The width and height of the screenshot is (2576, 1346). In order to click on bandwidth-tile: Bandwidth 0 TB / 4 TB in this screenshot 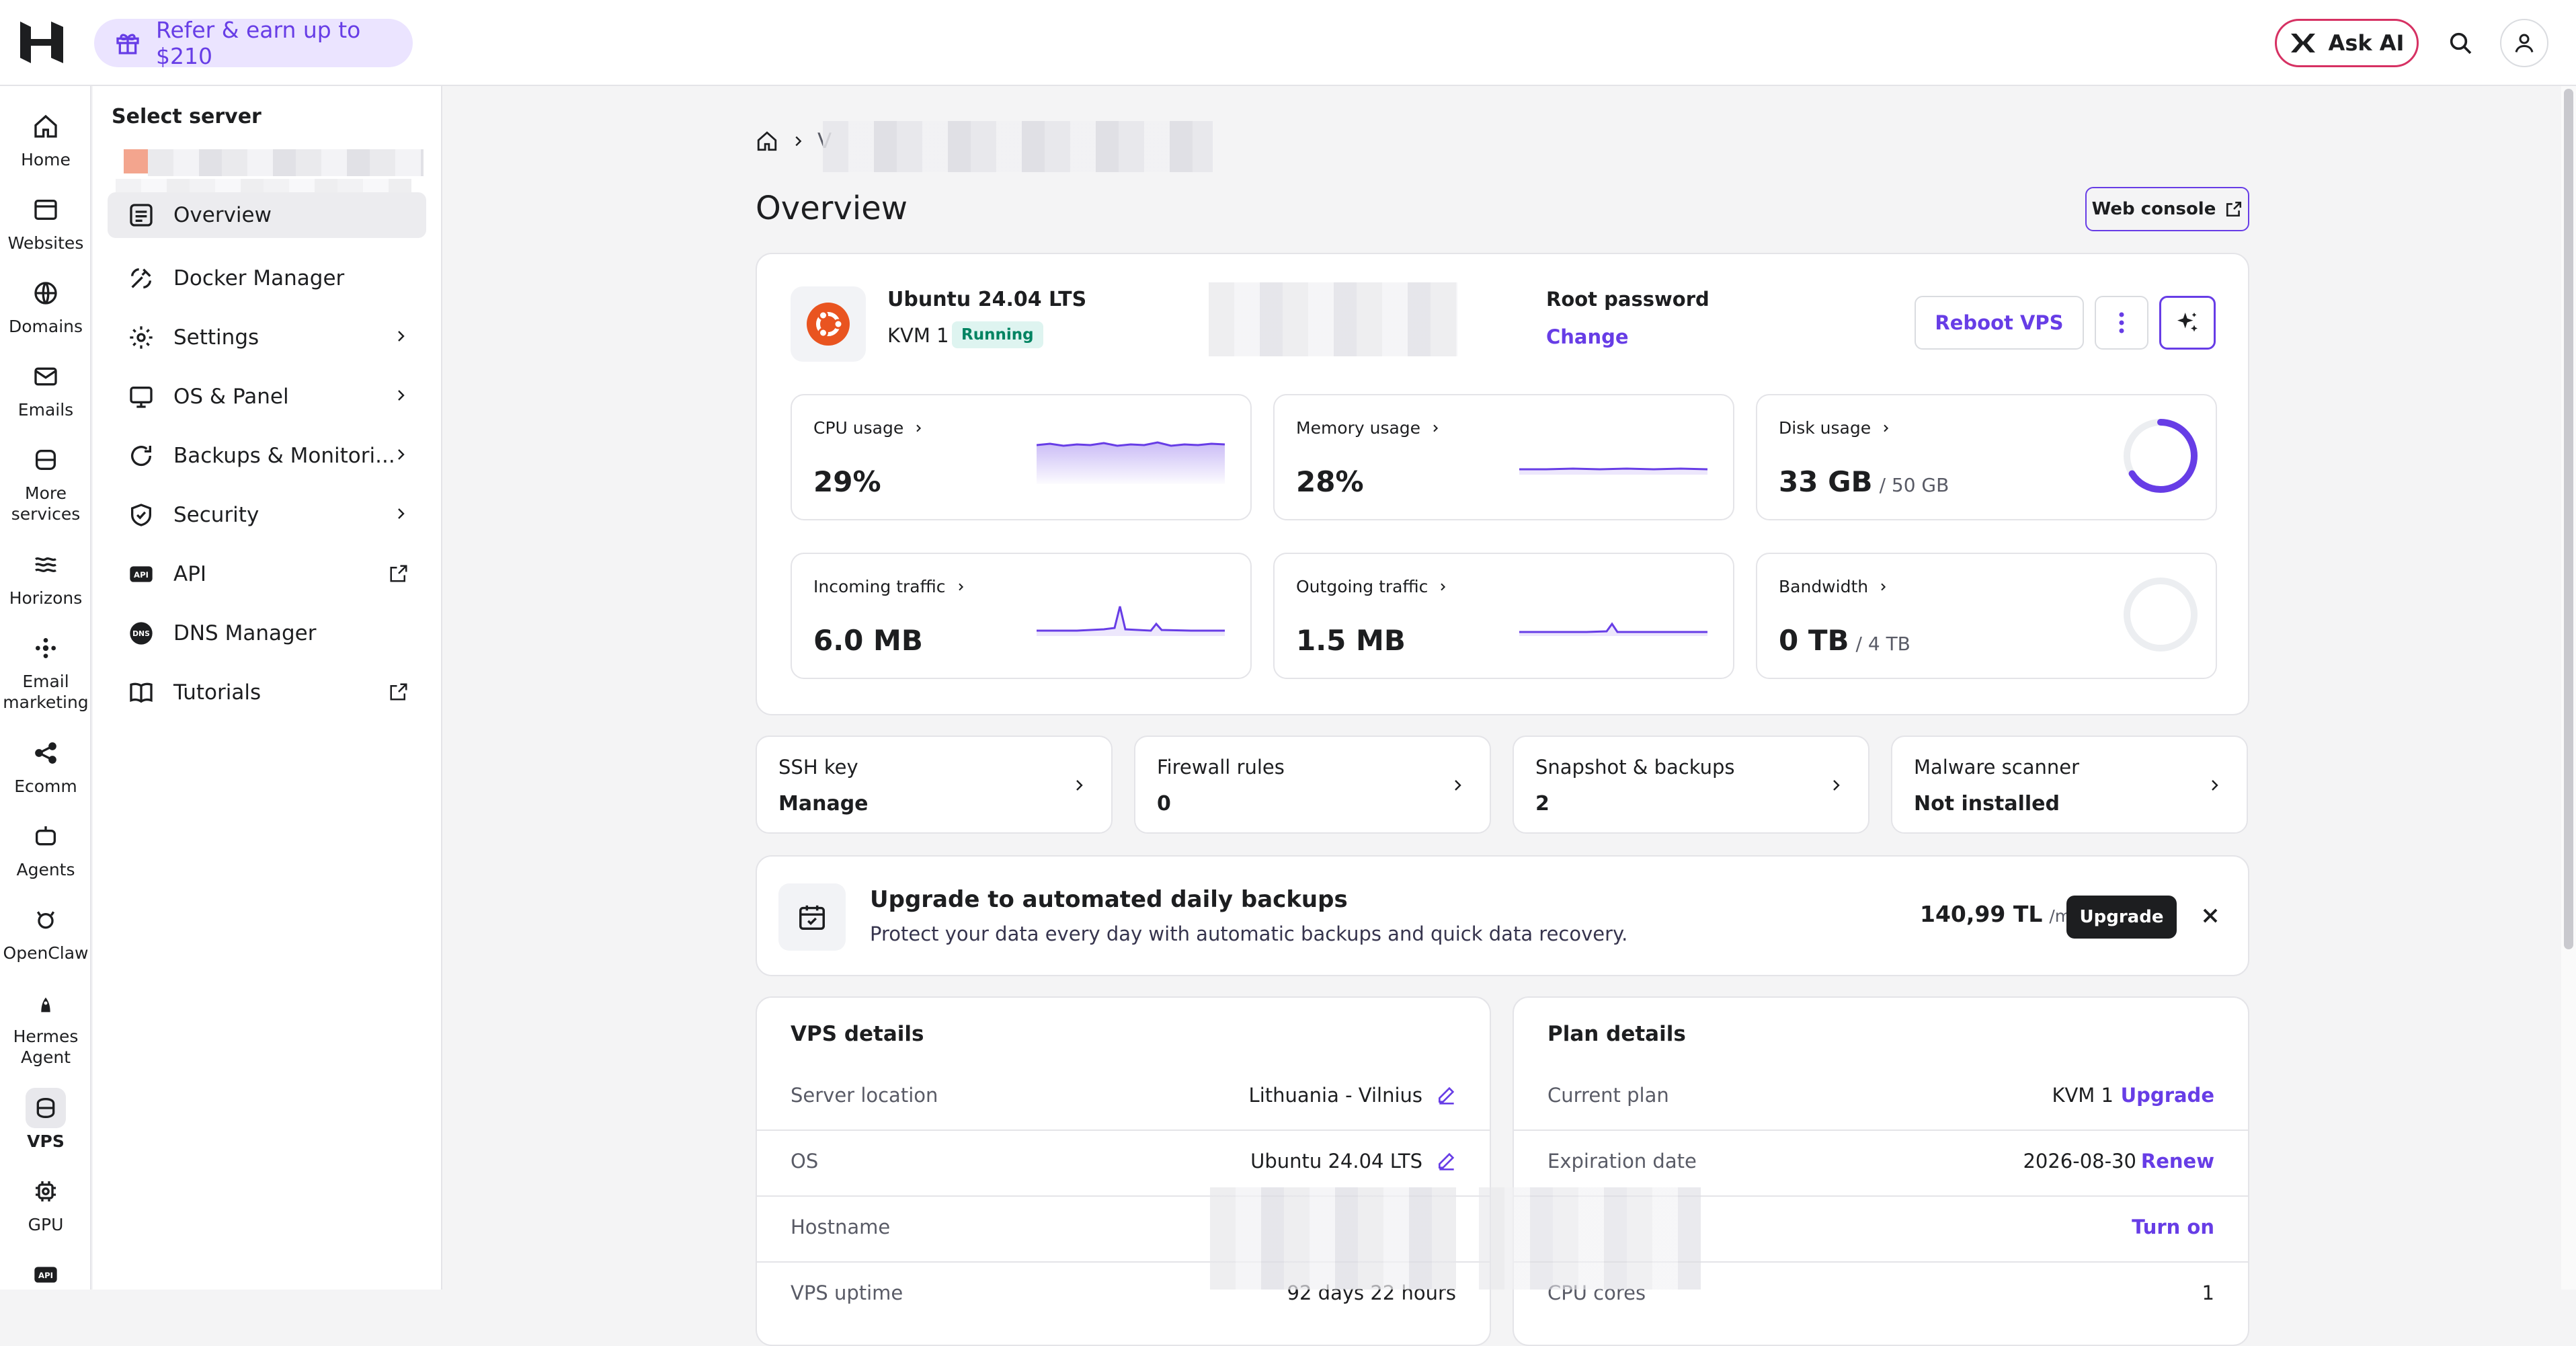, I will do `click(1986, 616)`.